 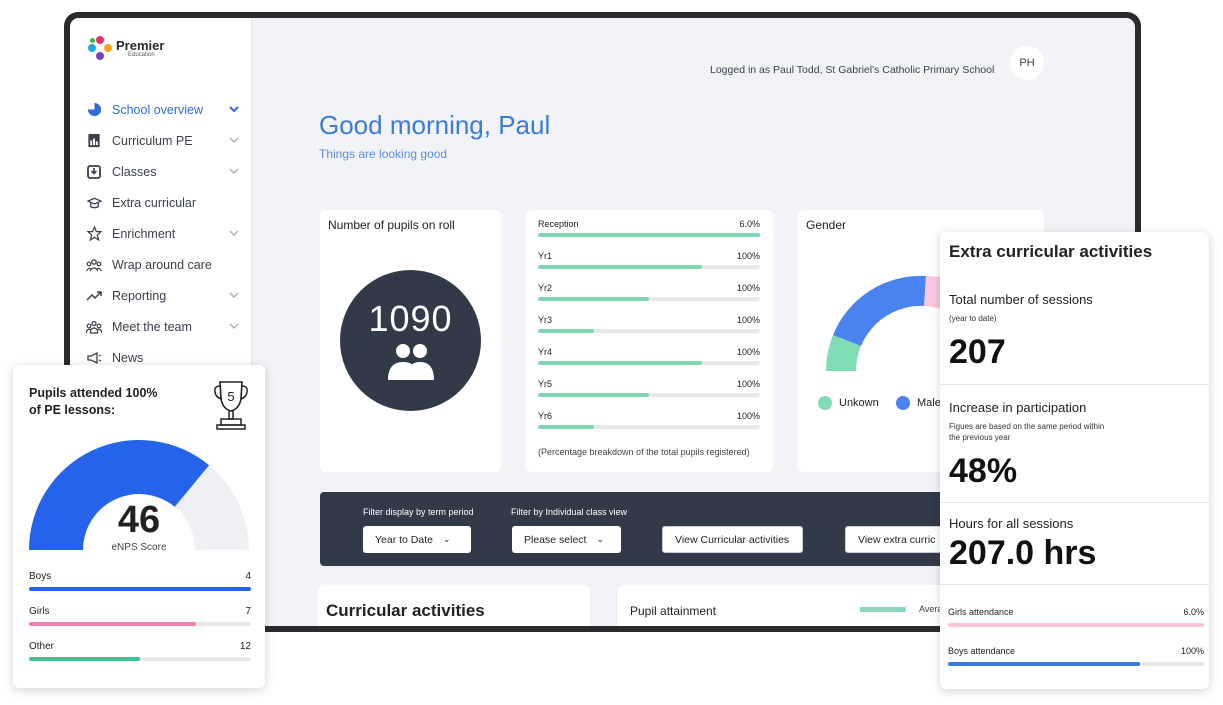 I want to click on legend-item-male: Male, so click(x=918, y=403).